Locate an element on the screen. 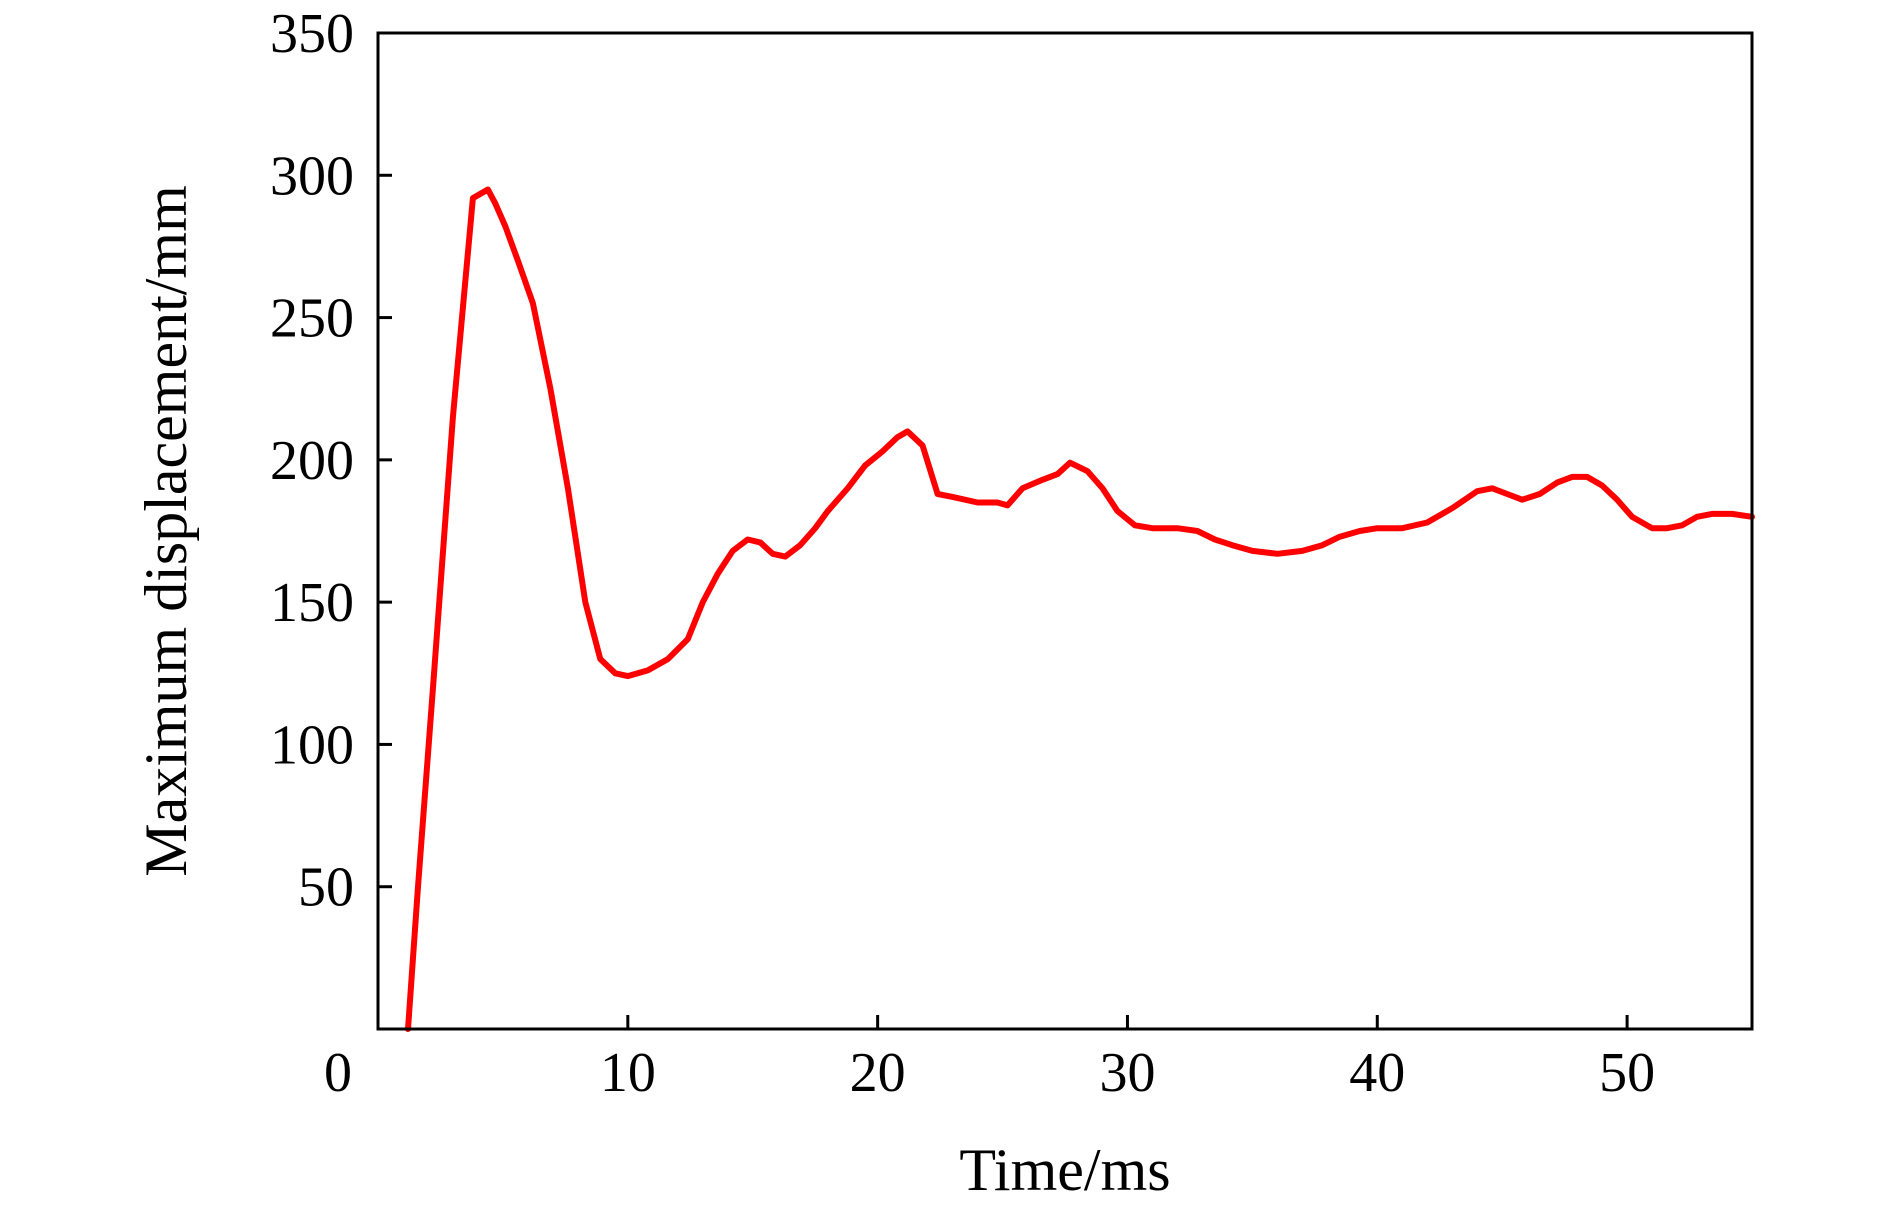 This screenshot has height=1206, width=1890. y-tick-label: 100 is located at coordinates (312, 745).